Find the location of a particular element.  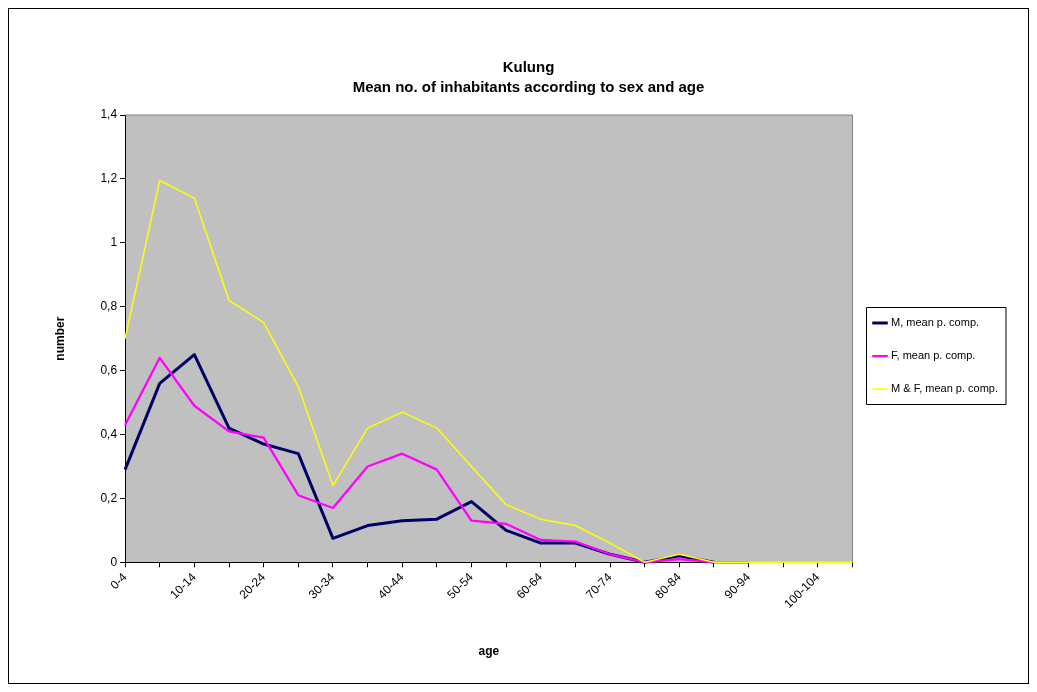

x-axis-title: age is located at coordinates (489, 651).